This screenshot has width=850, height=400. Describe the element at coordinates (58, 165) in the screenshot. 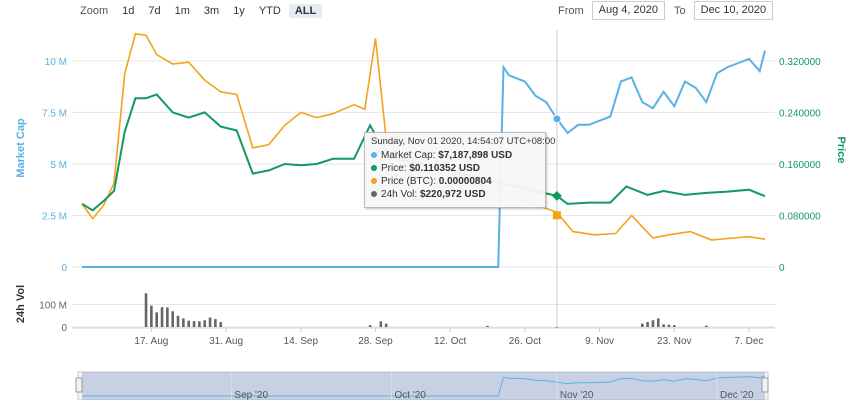

I see `left-axis-tick-label: 5 M` at that location.